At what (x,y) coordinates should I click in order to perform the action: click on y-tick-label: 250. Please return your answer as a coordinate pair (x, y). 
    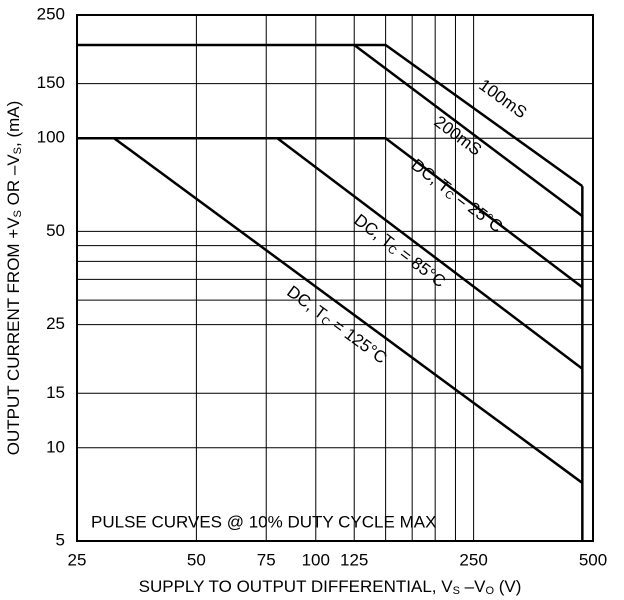
    Looking at the image, I should click on (51, 13).